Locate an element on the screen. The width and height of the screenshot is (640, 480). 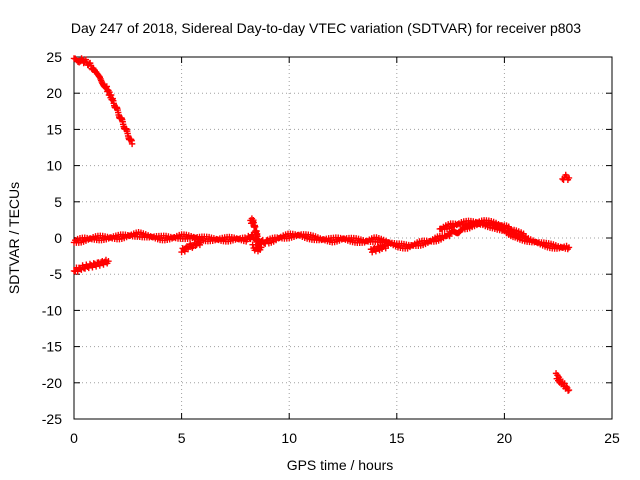
y-tick-label: 10 is located at coordinates (54, 166).